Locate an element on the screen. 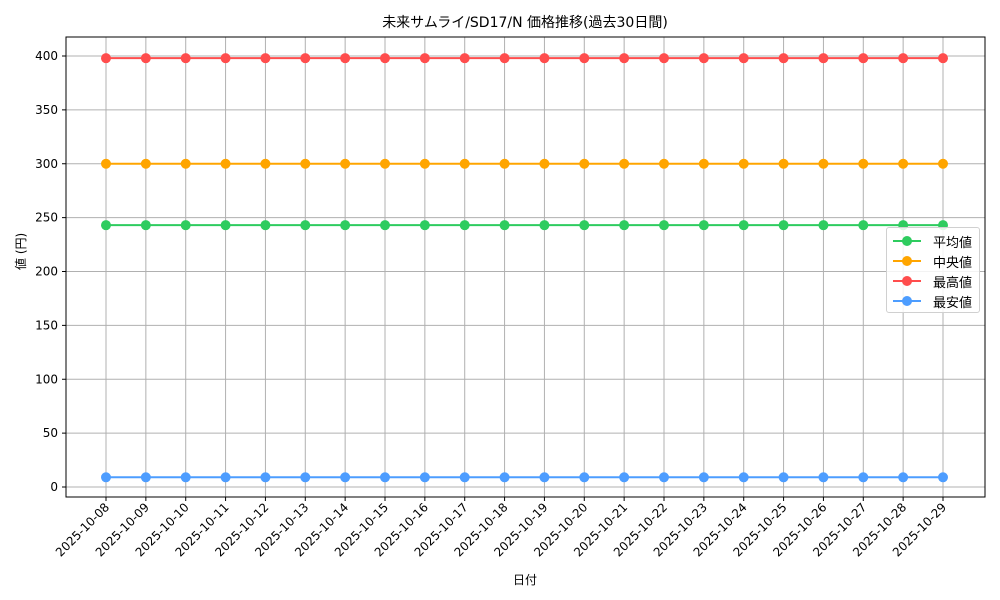 This screenshot has width=1000, height=600. y-tick-label: 200 is located at coordinates (46, 272).